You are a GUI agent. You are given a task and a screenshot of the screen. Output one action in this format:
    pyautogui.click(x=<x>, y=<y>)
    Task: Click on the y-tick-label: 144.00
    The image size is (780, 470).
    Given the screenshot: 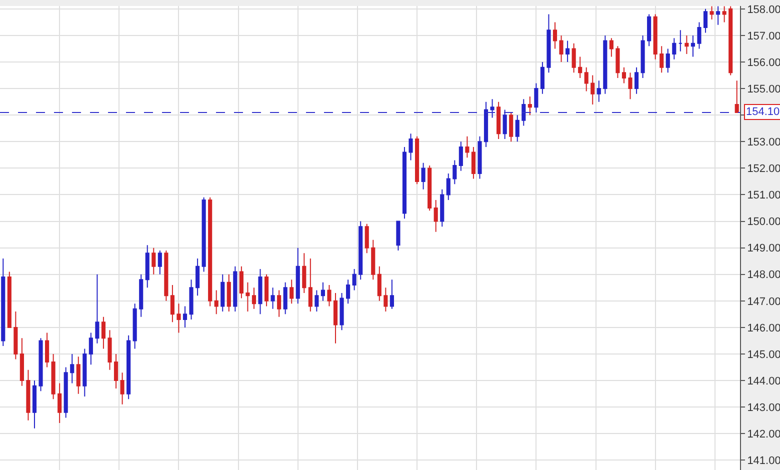 What is the action you would take?
    pyautogui.click(x=763, y=381)
    